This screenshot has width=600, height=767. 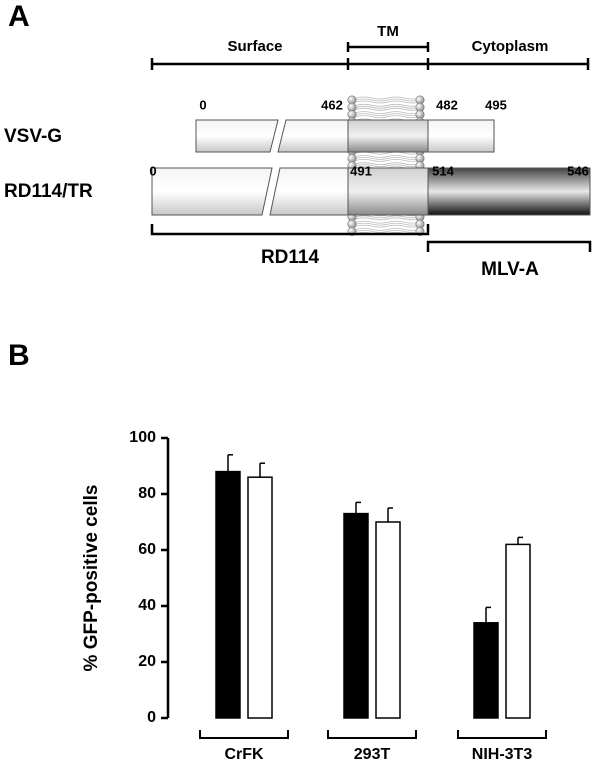 What do you see at coordinates (147, 549) in the screenshot?
I see `y-tick-label: 60` at bounding box center [147, 549].